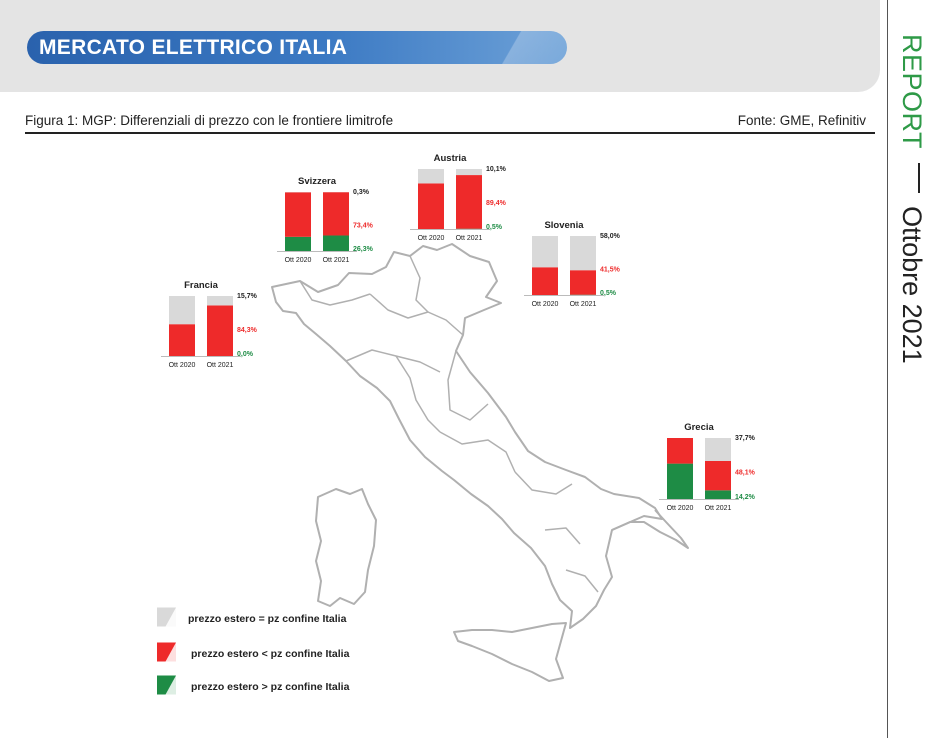  Describe the element at coordinates (270, 654) in the screenshot. I see `legend-label: prezzo estero < pz confine Italia` at that location.